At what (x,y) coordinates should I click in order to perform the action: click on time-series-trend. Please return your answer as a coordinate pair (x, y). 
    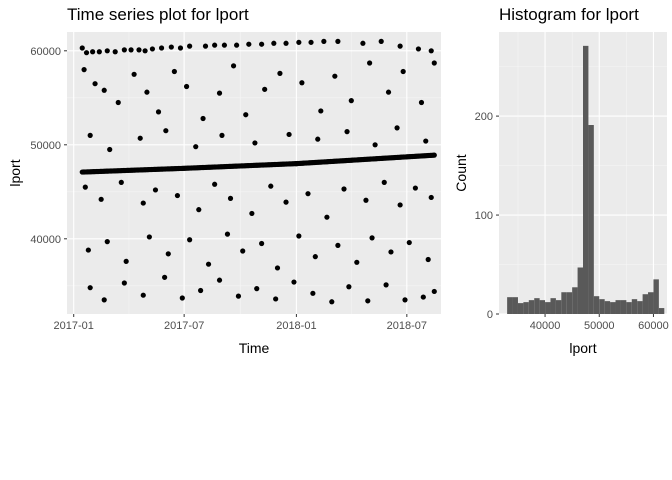
    Looking at the image, I should click on (258, 163).